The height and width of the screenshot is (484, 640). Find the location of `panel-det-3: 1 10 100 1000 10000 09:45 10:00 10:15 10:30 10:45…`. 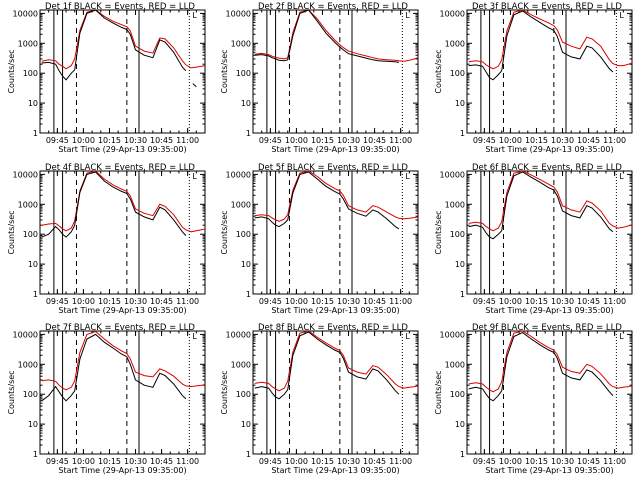

panel-det-3: 1 10 100 1000 10000 09:45 10:00 10:15 10:30 10:45… is located at coordinates (533, 78).